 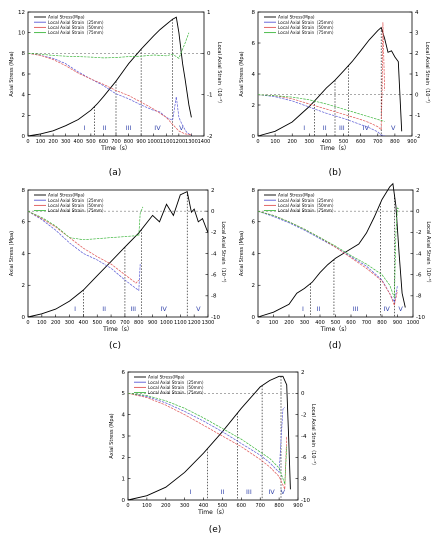 What do you see at coordinates (257, 142) in the screenshot?
I see `x-tick-label: 0` at bounding box center [257, 142].